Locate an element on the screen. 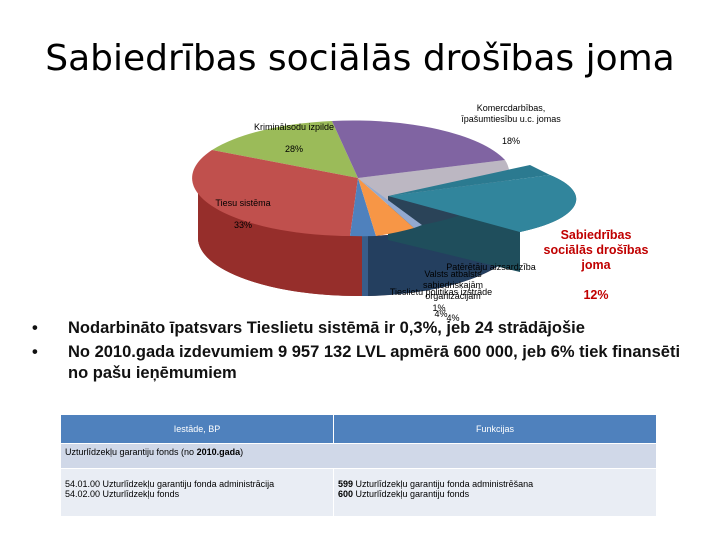  label-sabiedribas-value: 12% is located at coordinates (596, 295).